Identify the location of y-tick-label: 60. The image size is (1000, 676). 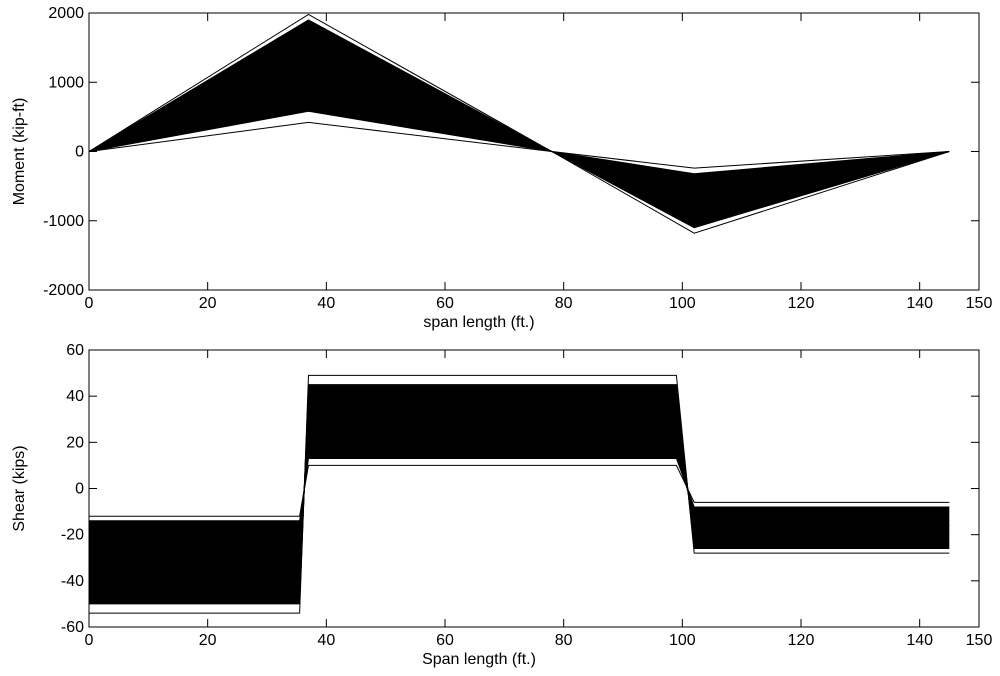
(75, 350).